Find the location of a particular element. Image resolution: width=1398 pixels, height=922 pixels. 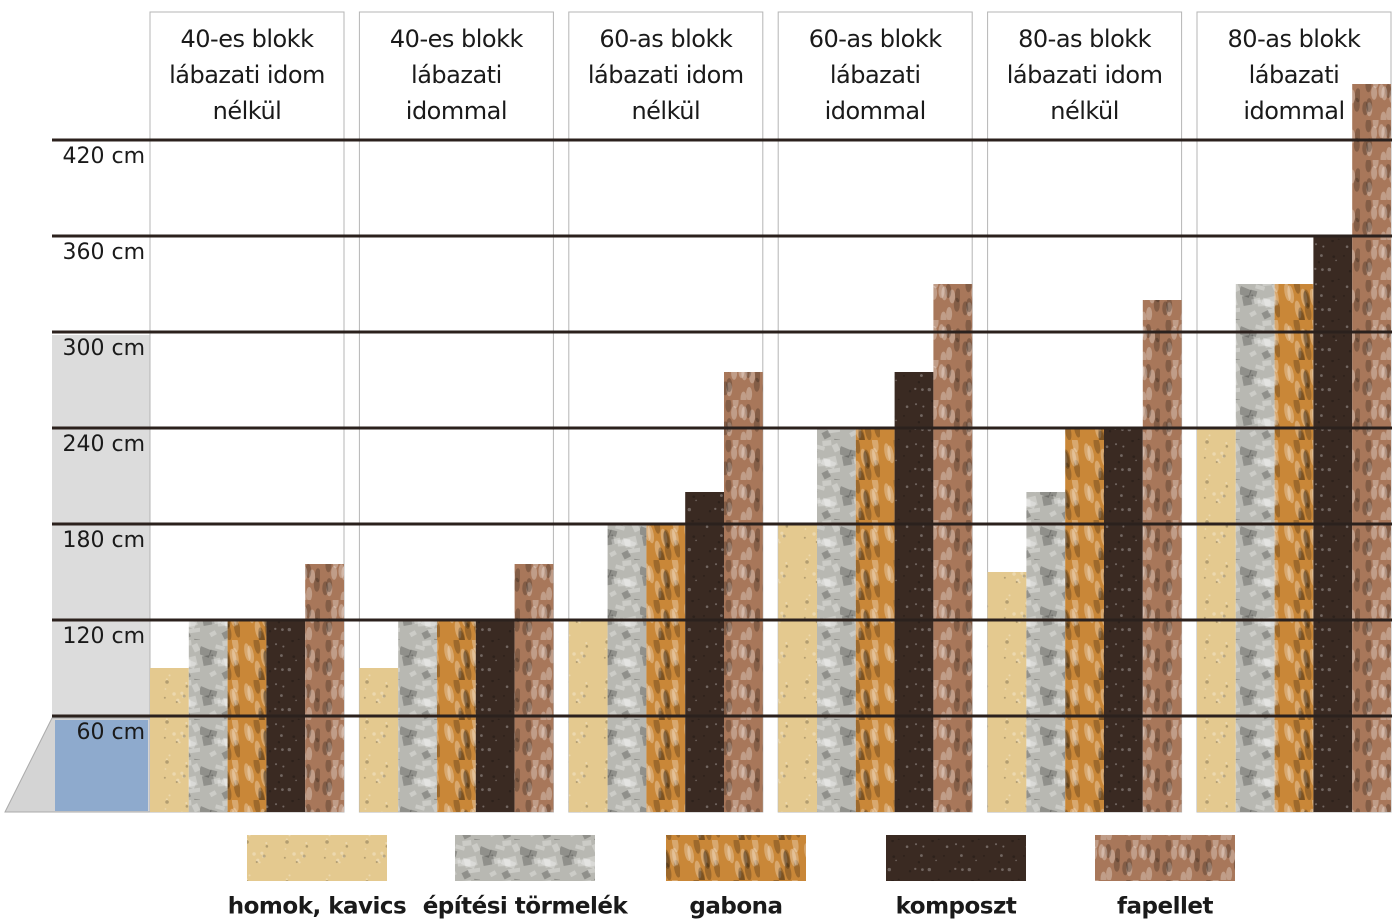

legend-label: homok, kavics is located at coordinates (317, 907).